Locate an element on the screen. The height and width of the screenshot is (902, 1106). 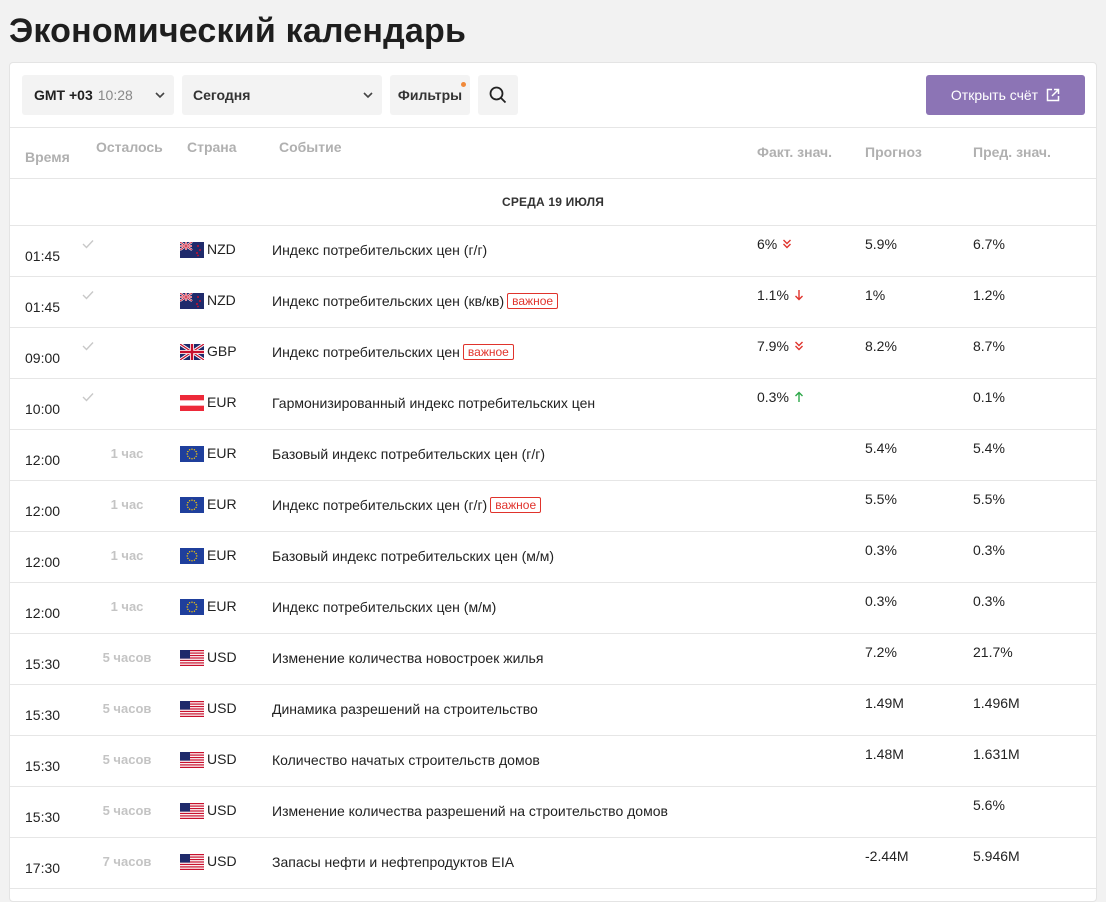
actual-value: 6% is located at coordinates (767, 244).